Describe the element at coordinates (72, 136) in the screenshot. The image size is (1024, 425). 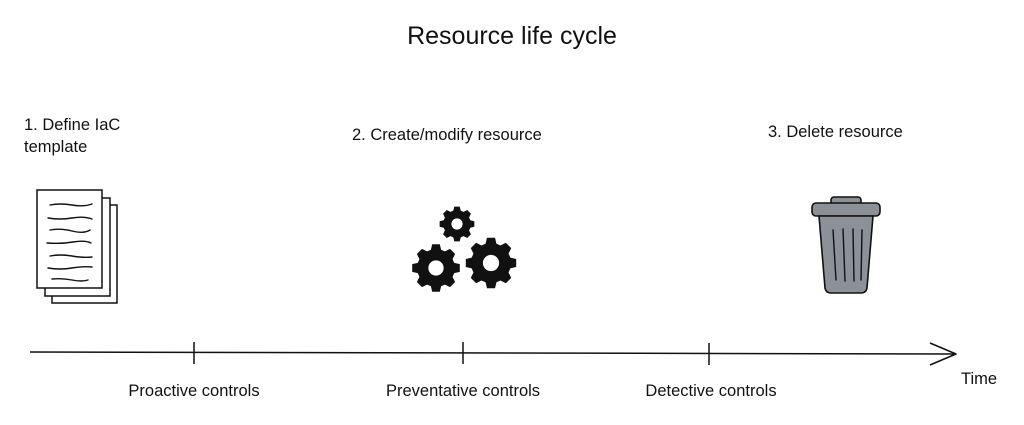
I see `stage-define-label: 1. Define IaC template` at that location.